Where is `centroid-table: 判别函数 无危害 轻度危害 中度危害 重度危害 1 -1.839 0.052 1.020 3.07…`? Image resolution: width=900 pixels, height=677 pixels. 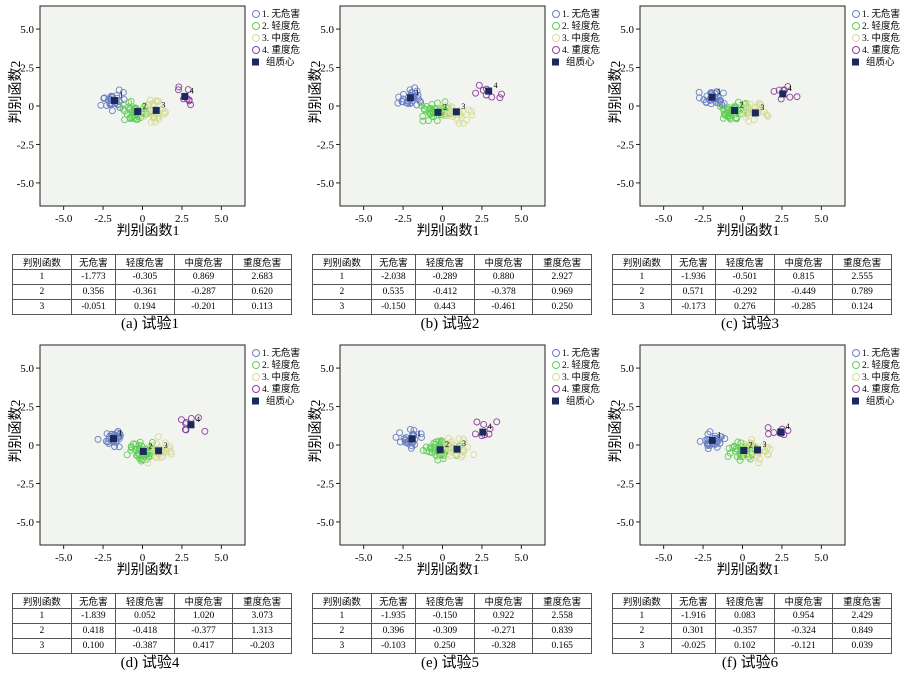 centroid-table: 判别函数 无危害 轻度危害 中度危害 重度危害 1 -1.839 0.052 1.020 3.07… is located at coordinates (152, 623).